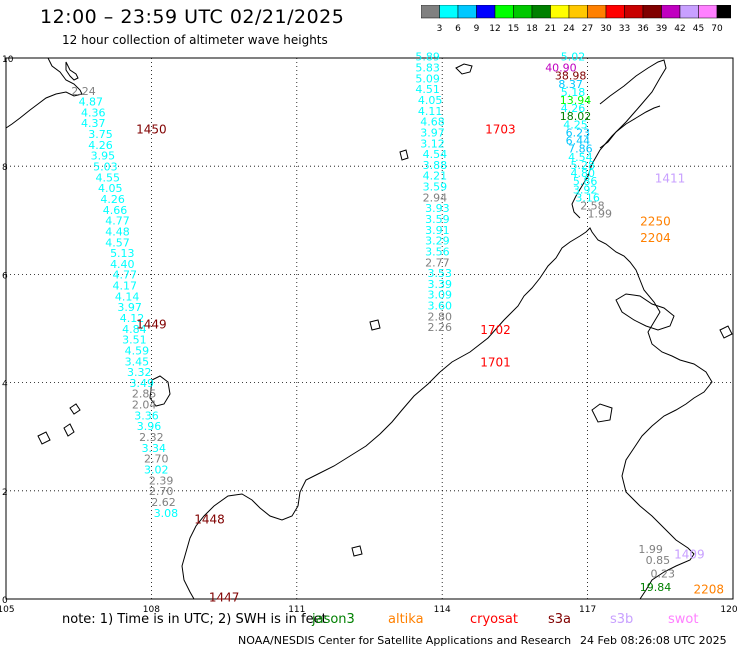 The height and width of the screenshot is (650, 740). I want to click on wave-height-label: 4.14, so click(127, 296).